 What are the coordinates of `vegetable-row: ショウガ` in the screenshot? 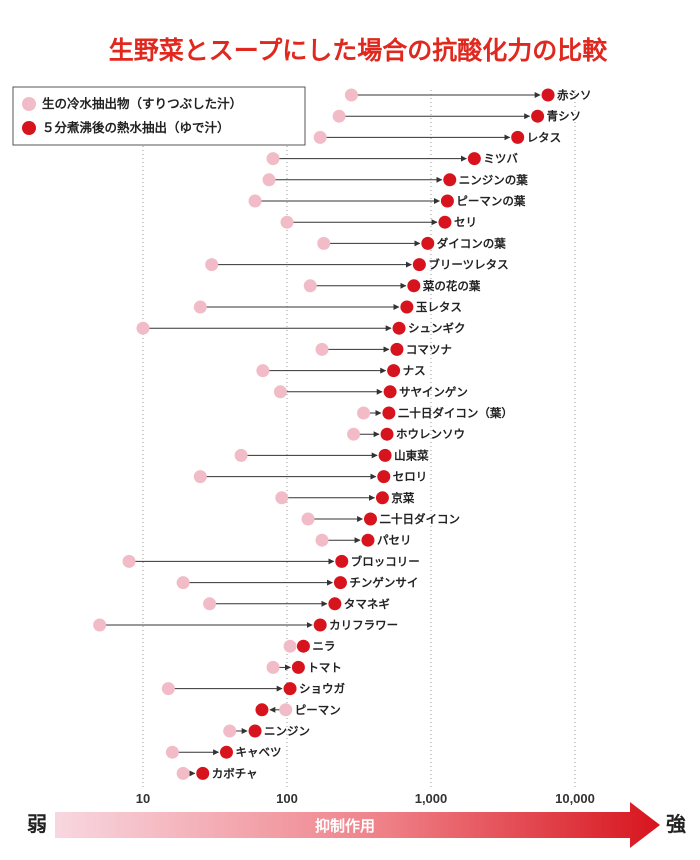 It's located at (253, 689).